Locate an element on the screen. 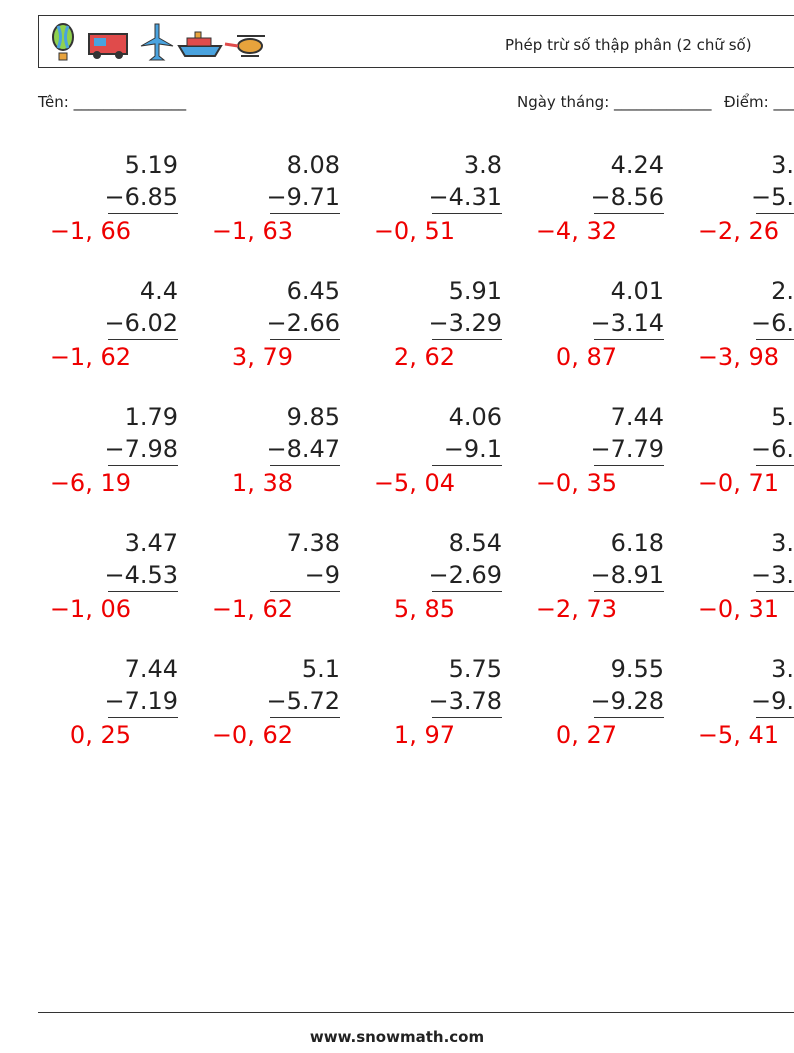 Image resolution: width=794 pixels, height=1053 pixels. minuend: 5.1 is located at coordinates (320, 669).